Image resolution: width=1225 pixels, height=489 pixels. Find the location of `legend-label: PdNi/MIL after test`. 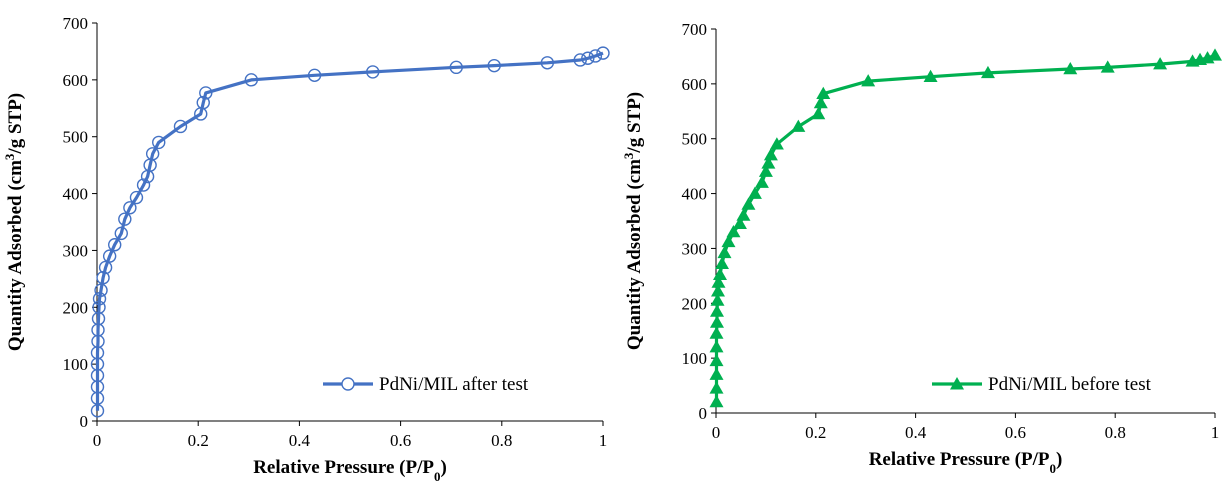

legend-label: PdNi/MIL after test is located at coordinates (454, 384).